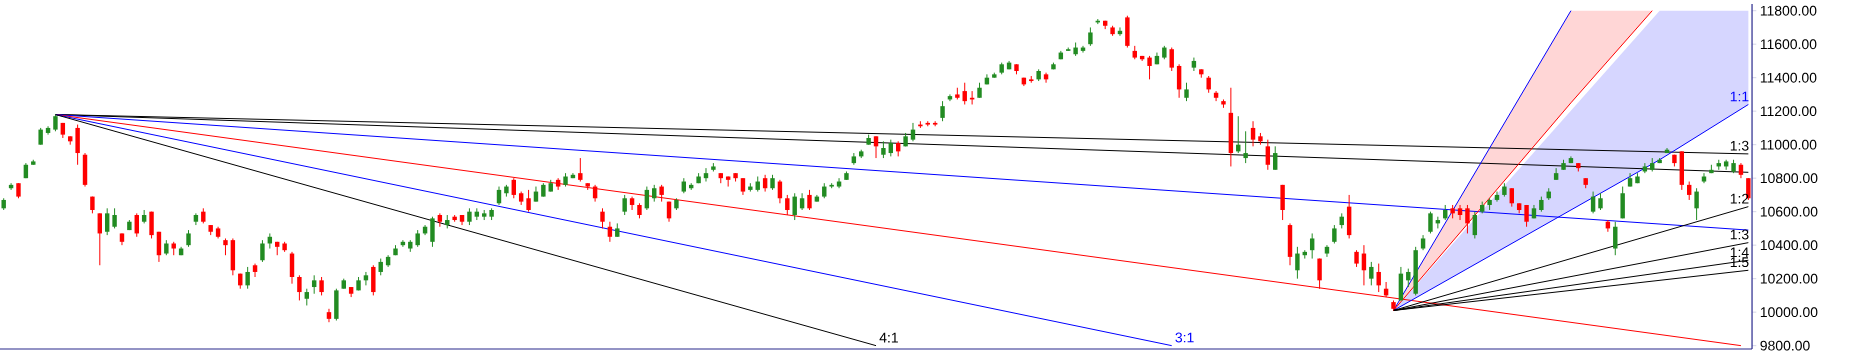 The image size is (1850, 353). What do you see at coordinates (1785, 345) in the screenshot?
I see `y-tick-label: 9800.00` at bounding box center [1785, 345].